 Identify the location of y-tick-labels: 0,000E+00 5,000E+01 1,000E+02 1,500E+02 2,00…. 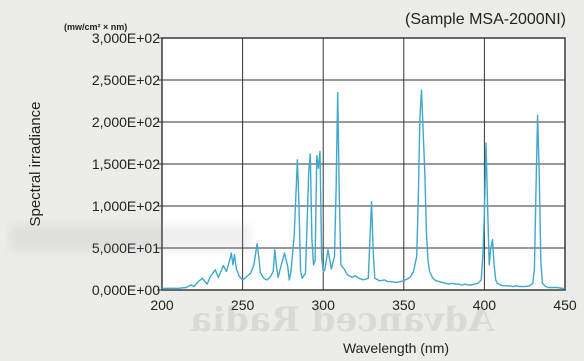
(126, 164).